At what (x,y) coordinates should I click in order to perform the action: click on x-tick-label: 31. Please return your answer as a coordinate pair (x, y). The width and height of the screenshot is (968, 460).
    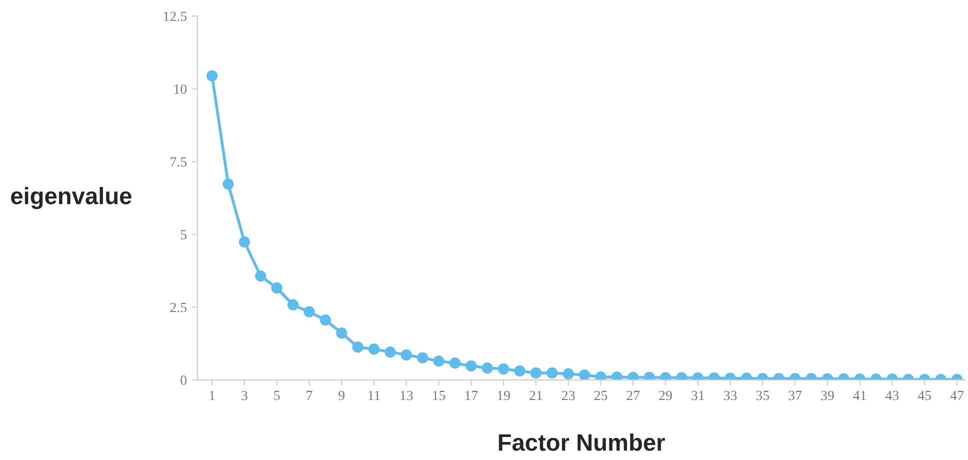
    Looking at the image, I should click on (698, 395).